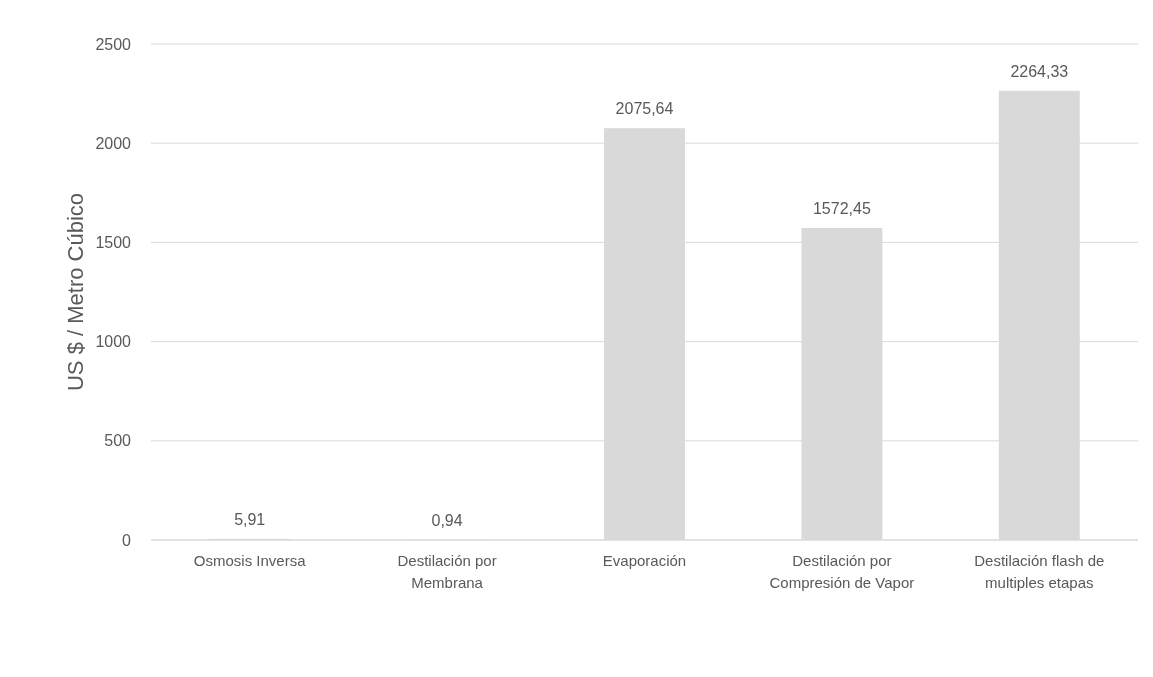 The image size is (1153, 677). Describe the element at coordinates (842, 571) in the screenshot. I see `x-tick-label: Destilación por Compresión de Vapor` at that location.